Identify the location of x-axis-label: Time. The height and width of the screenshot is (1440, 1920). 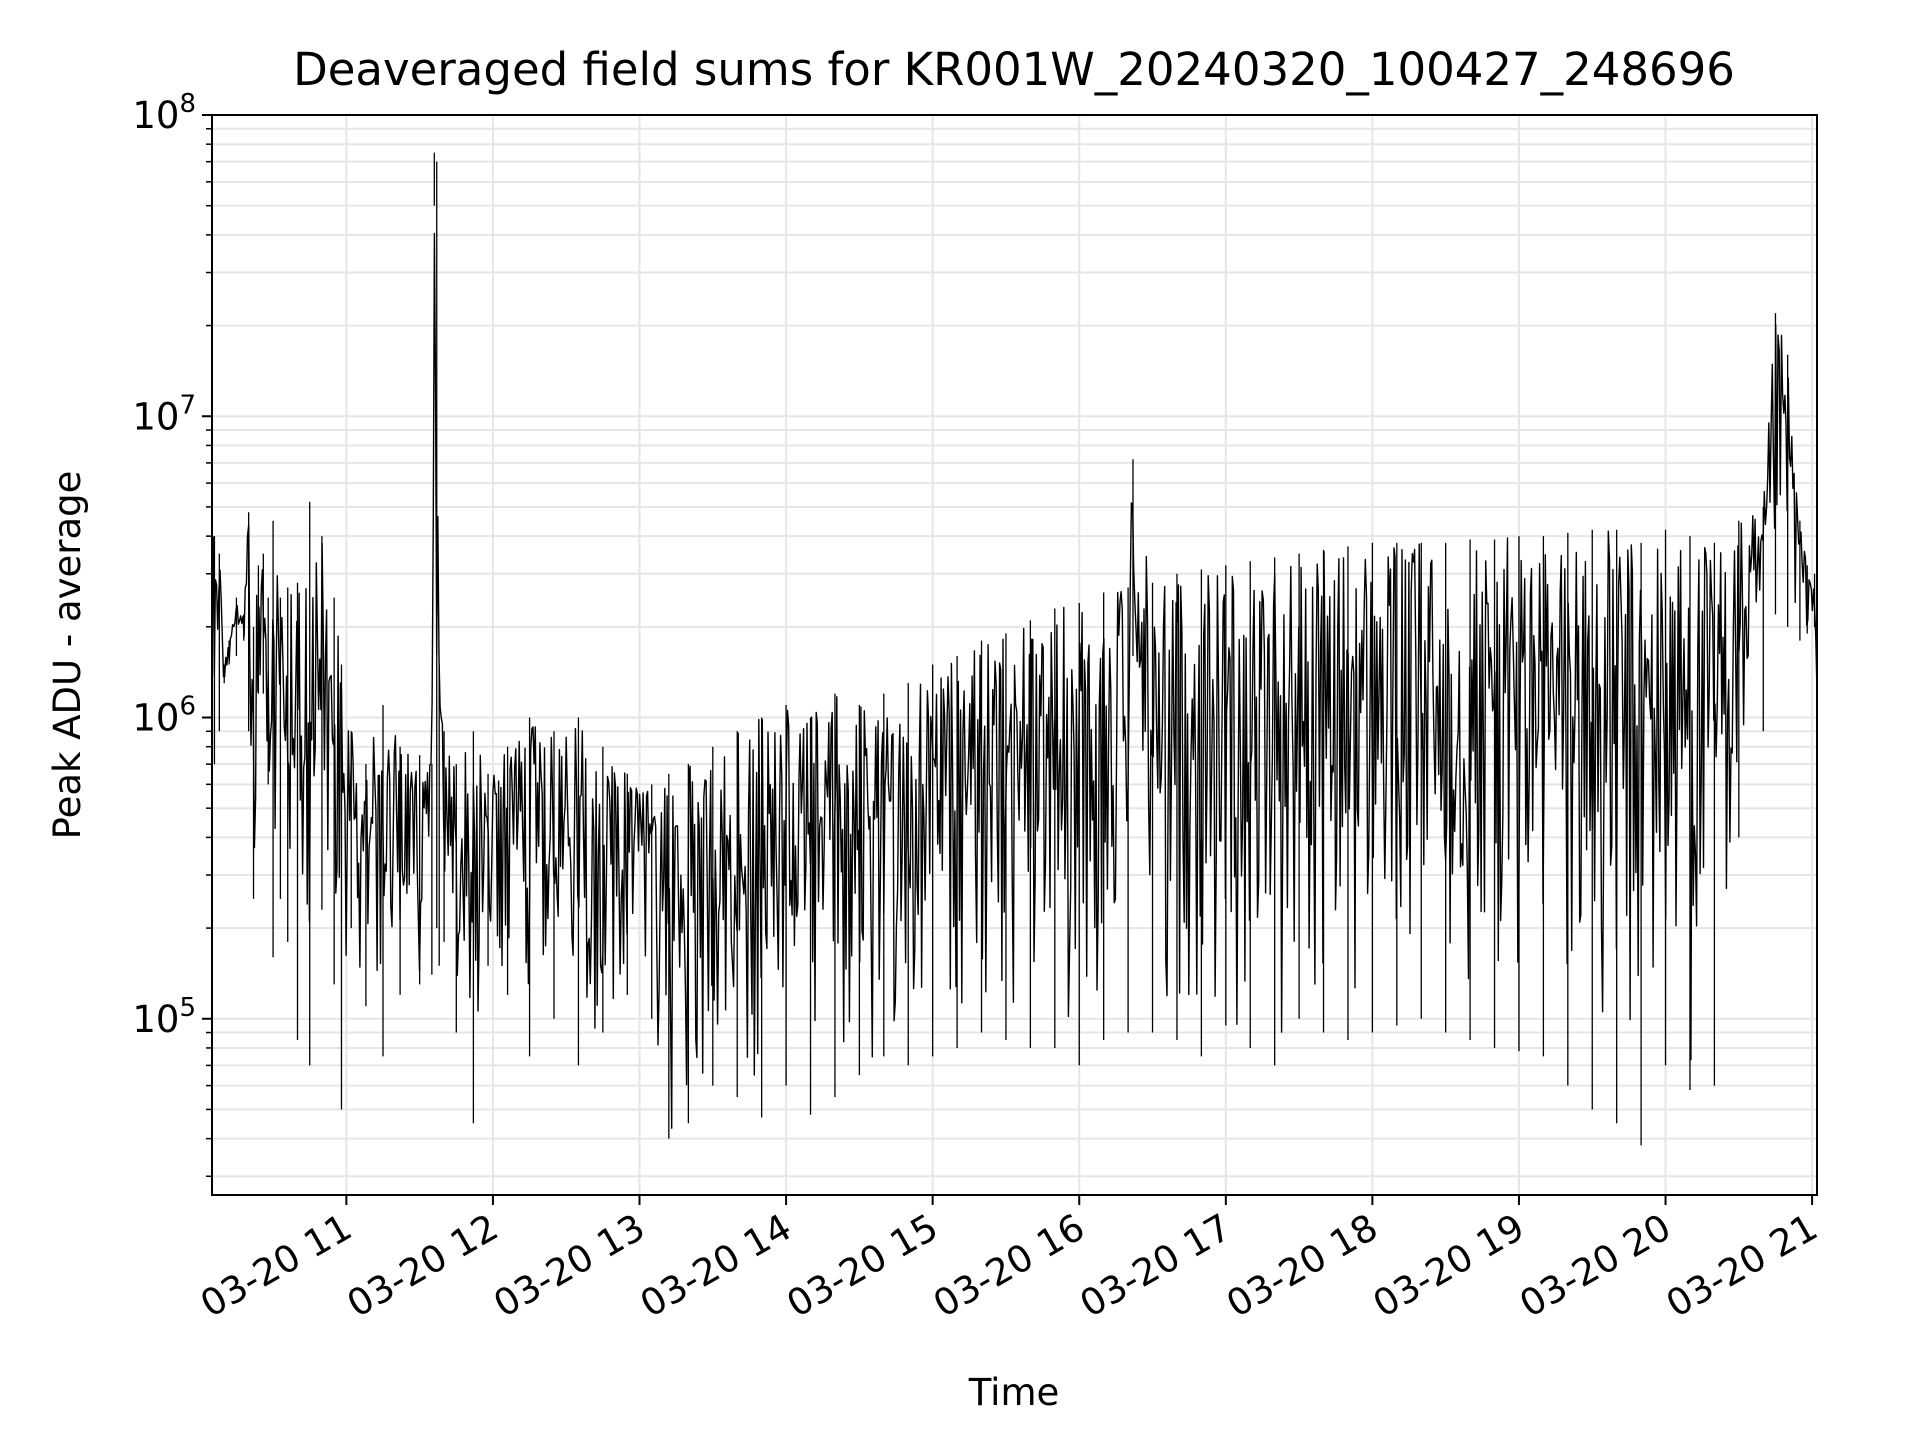
(1014, 1392).